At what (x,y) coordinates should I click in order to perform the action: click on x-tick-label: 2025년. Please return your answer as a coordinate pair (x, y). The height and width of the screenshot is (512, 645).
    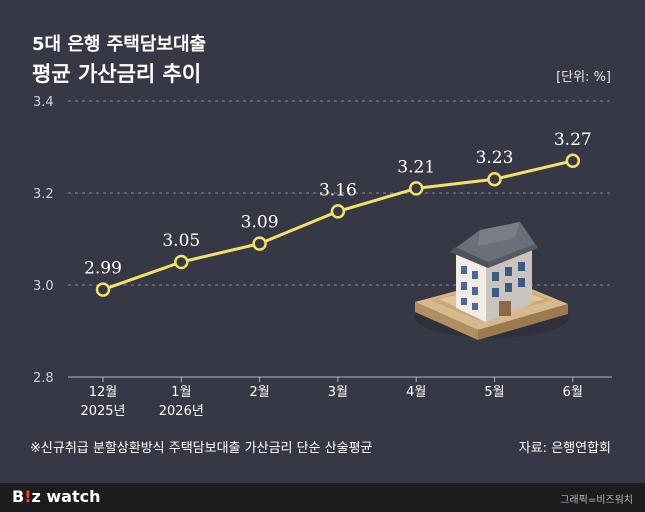
    Looking at the image, I should click on (102, 411).